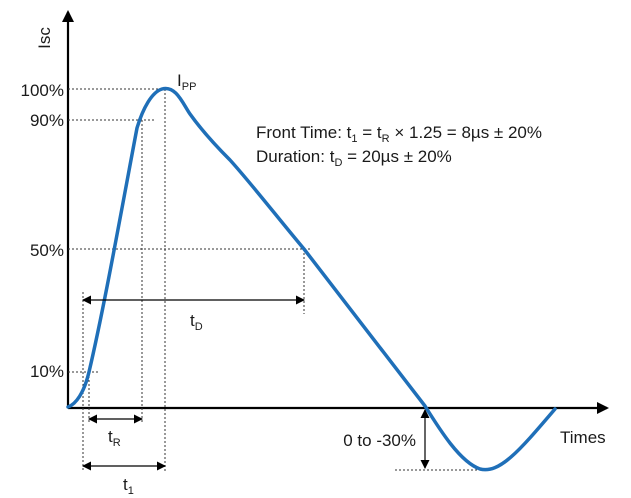 The height and width of the screenshot is (498, 631). What do you see at coordinates (583, 437) in the screenshot?
I see `x-axis-label: Times` at bounding box center [583, 437].